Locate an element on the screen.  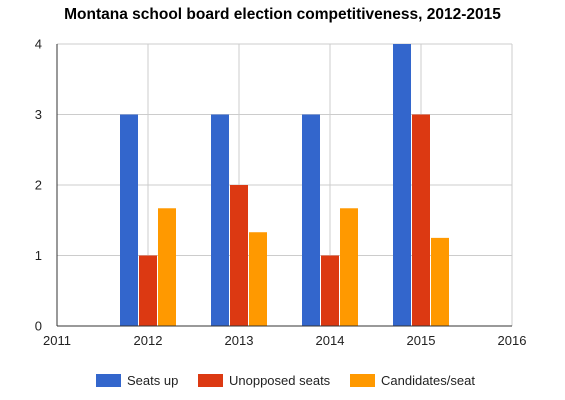
y-tick-label: 3 is located at coordinates (38, 114).